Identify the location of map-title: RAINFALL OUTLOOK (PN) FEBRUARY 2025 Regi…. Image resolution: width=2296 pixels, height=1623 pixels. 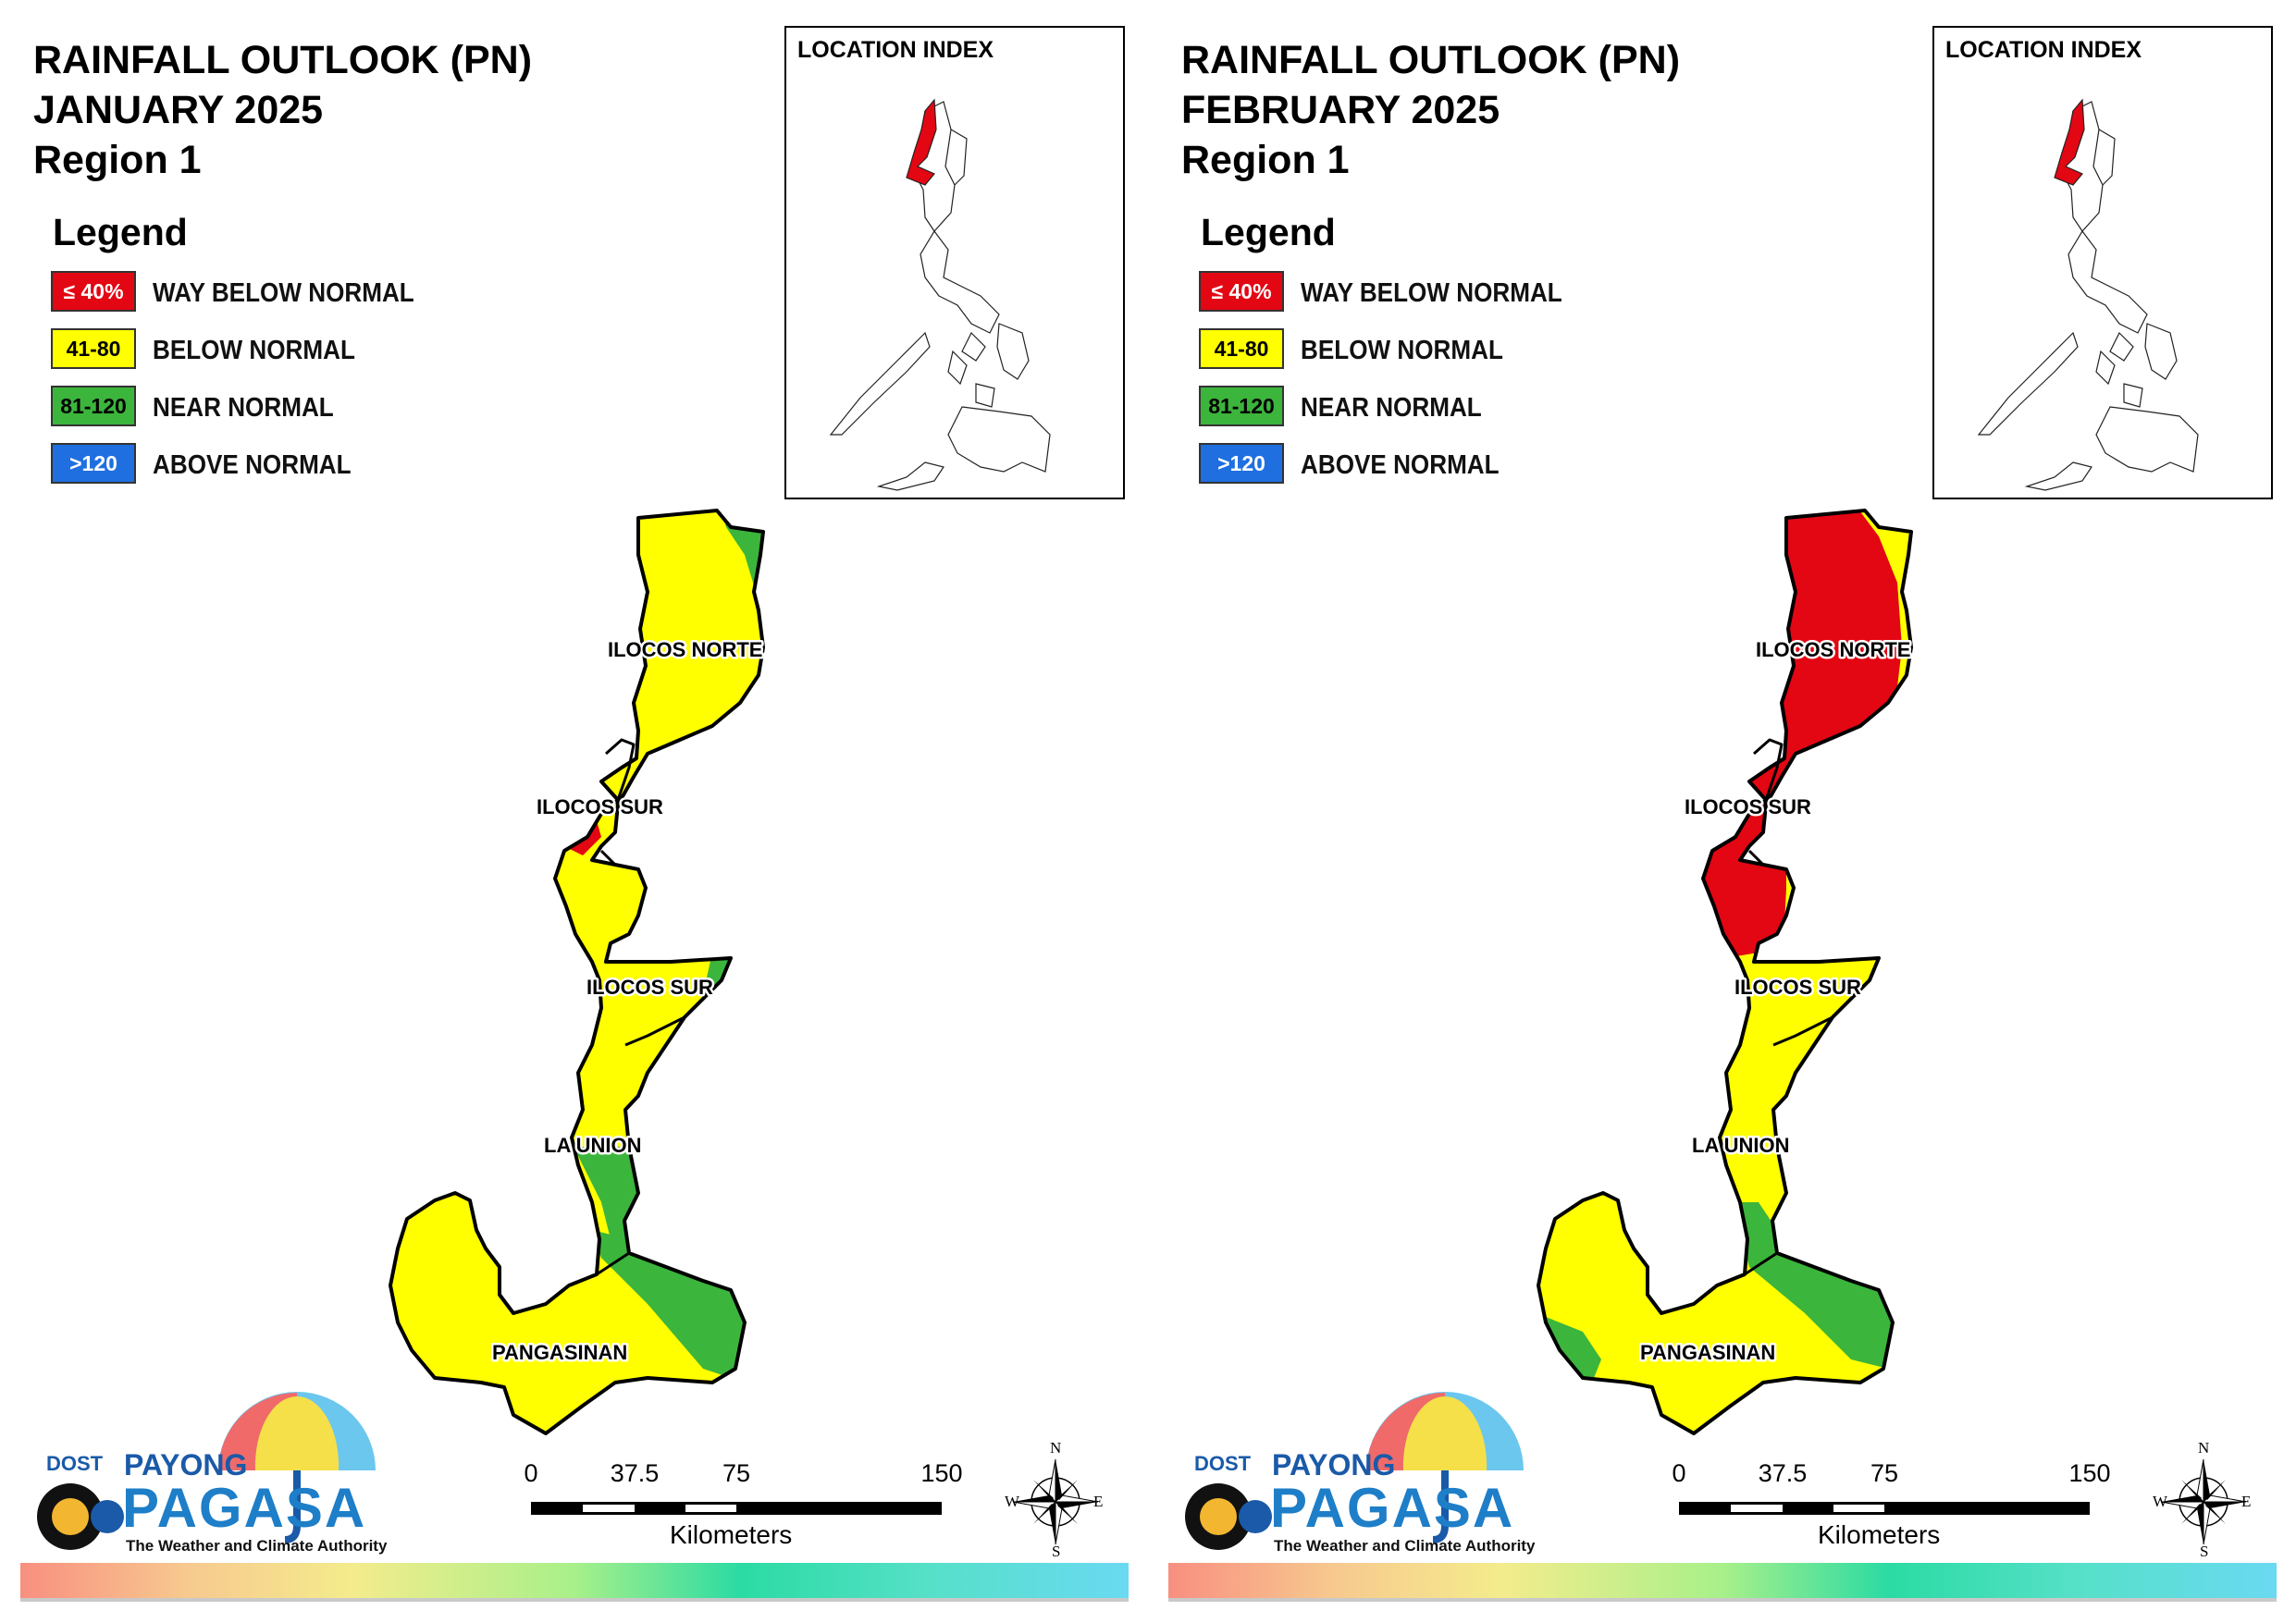
(1430, 110).